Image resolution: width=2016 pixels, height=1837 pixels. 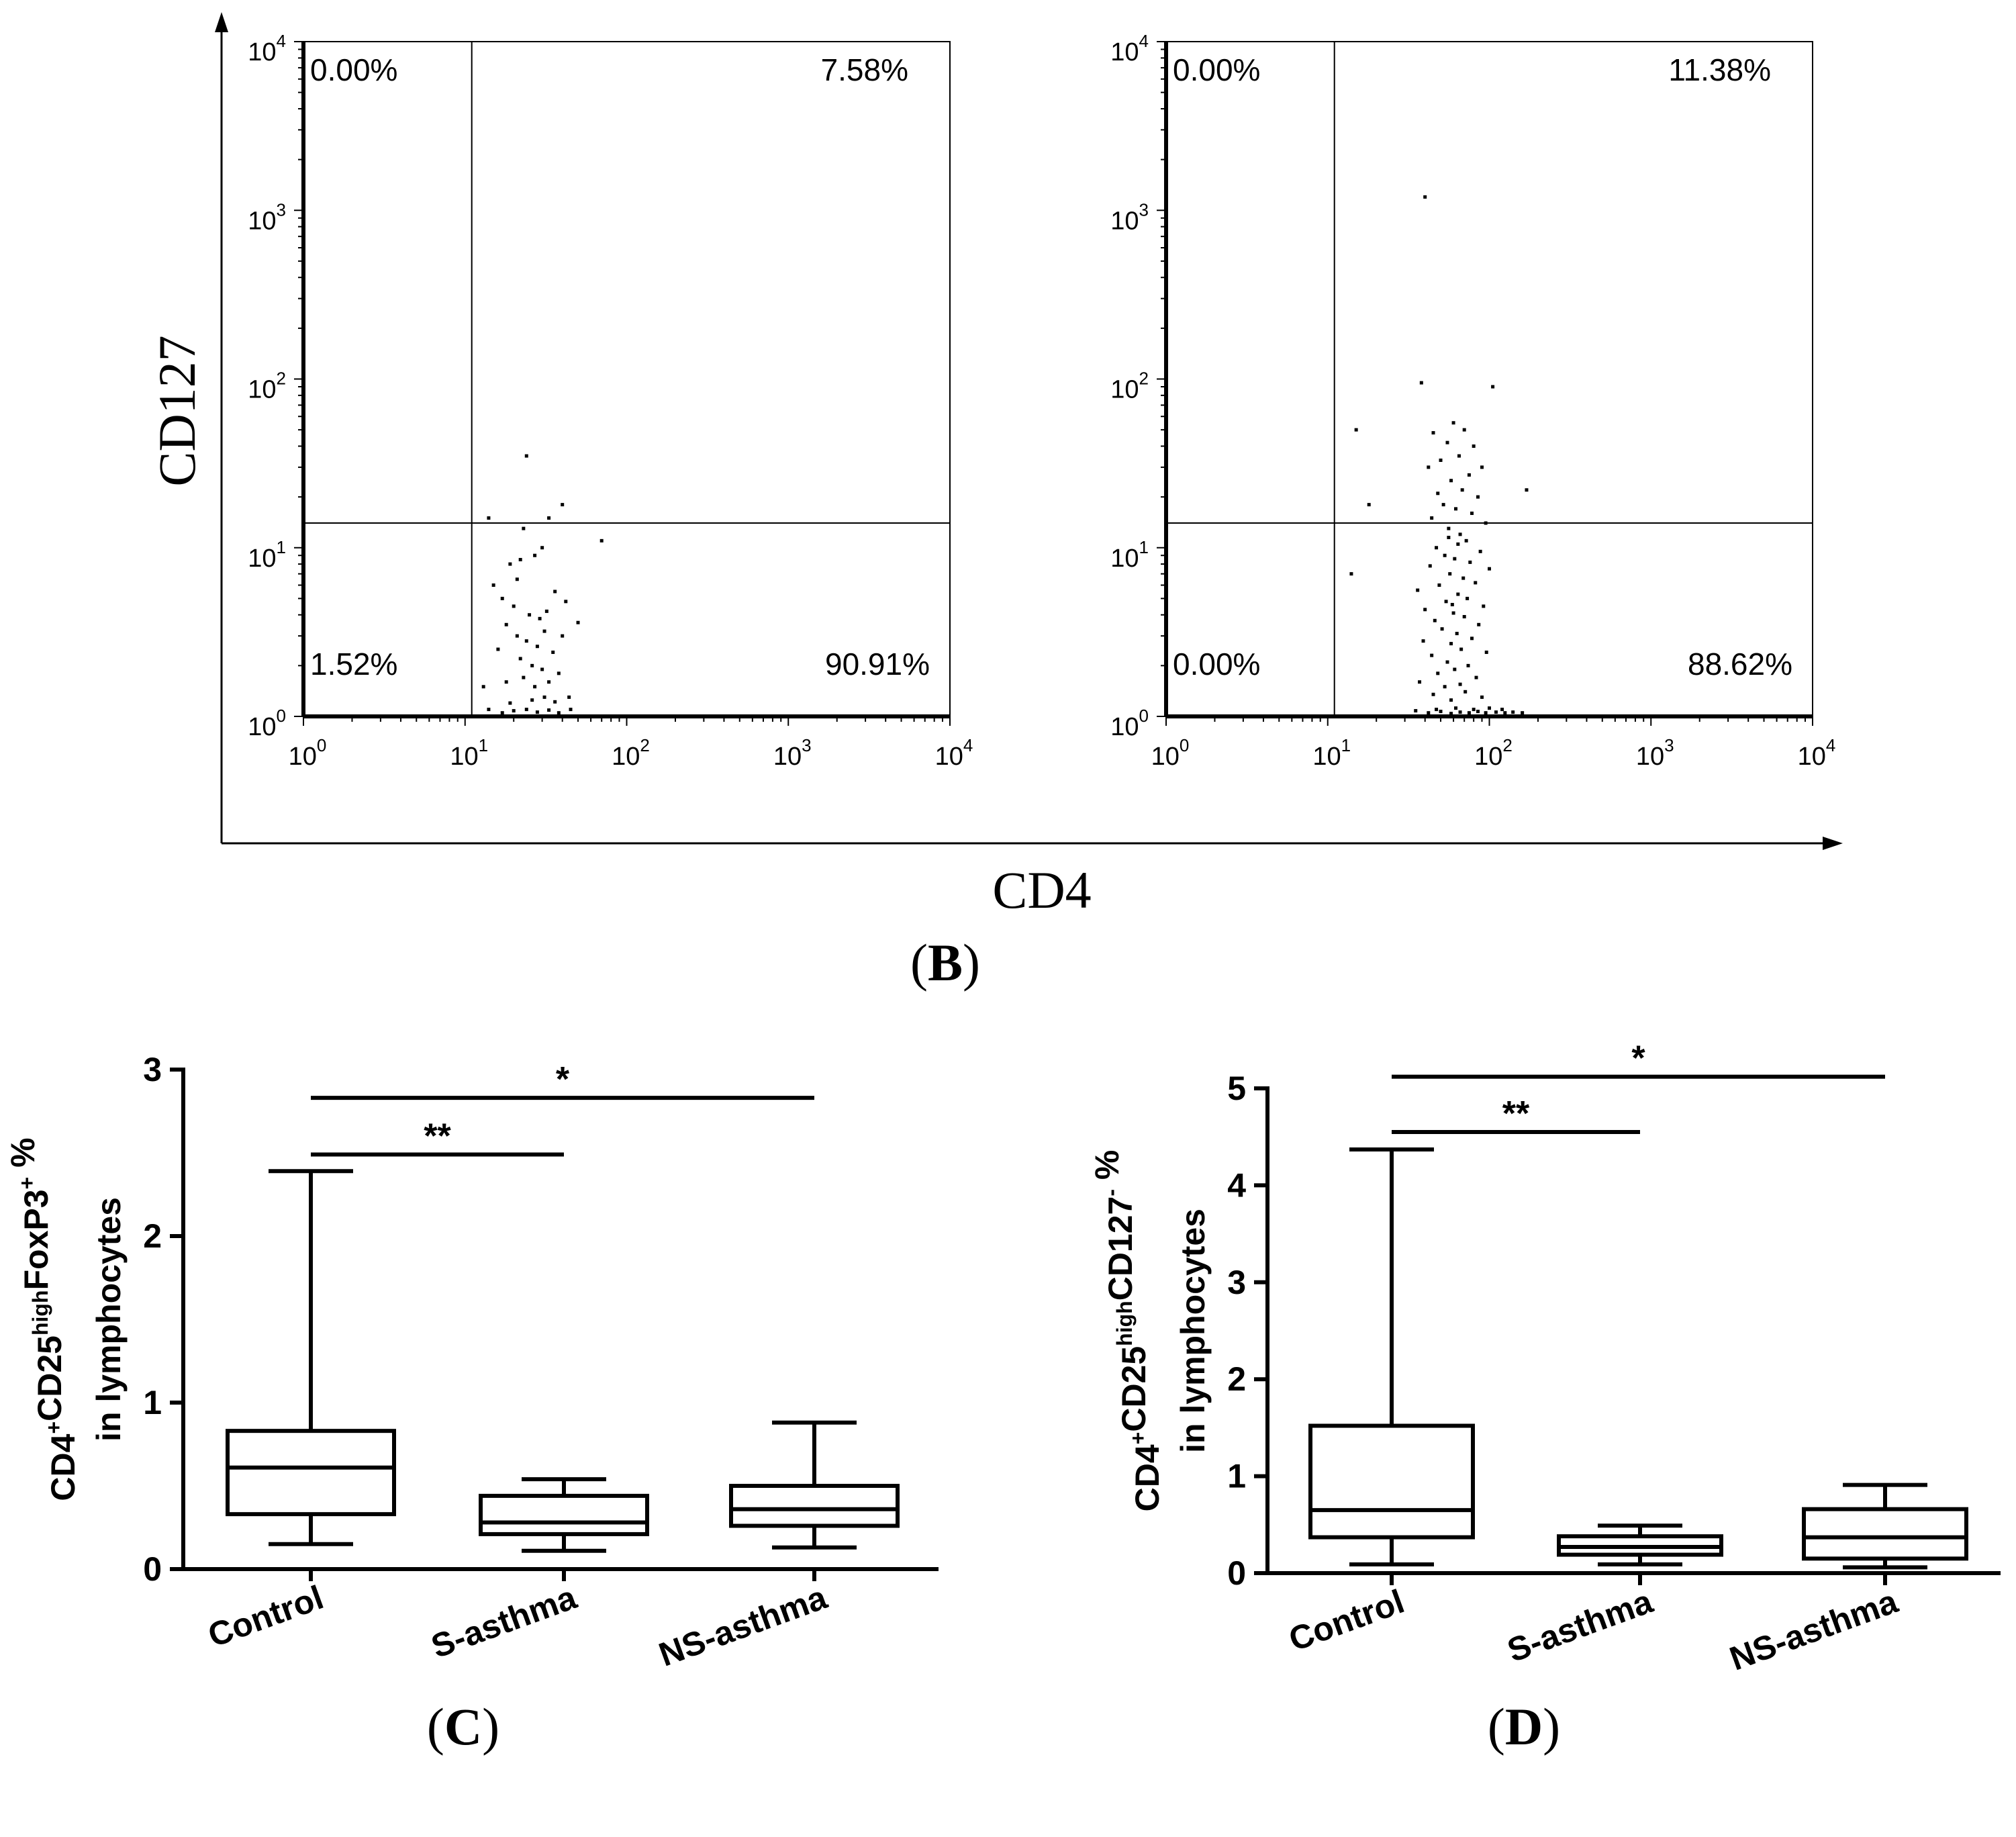 I want to click on x-tick-label: 10³, so click(x=792, y=753).